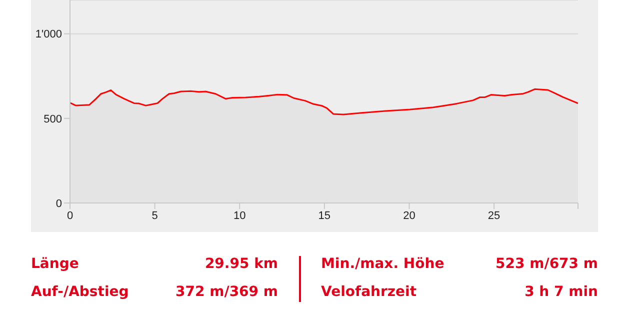 This screenshot has width=628, height=324. What do you see at coordinates (547, 264) in the screenshot?
I see `text: 523 m/673 m` at bounding box center [547, 264].